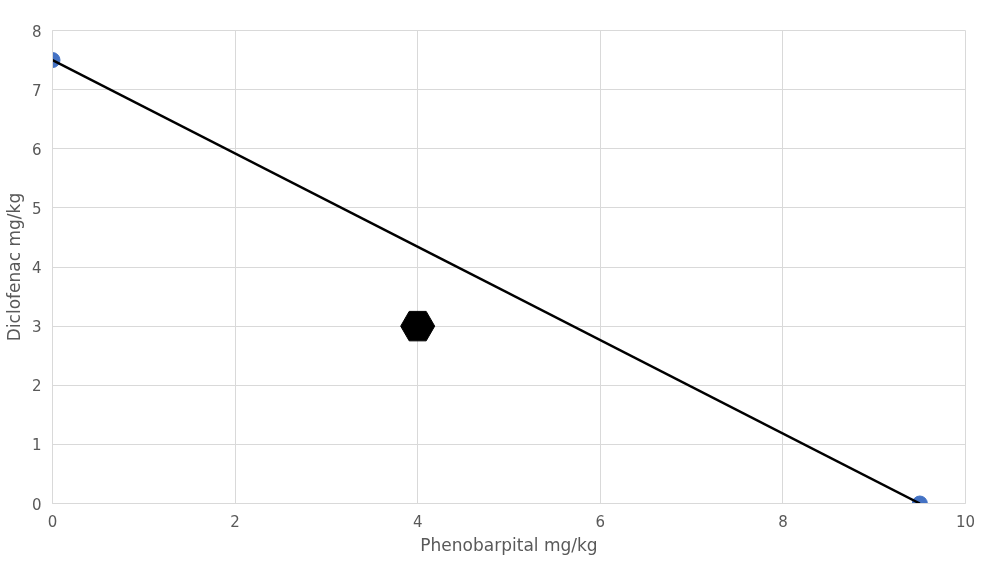  I want to click on y-tick-label: 3, so click(36, 327).